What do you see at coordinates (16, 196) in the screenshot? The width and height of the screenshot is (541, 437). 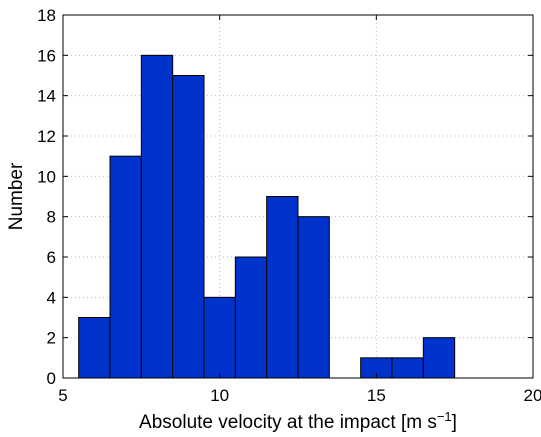 I see `y-axis-label: Number` at bounding box center [16, 196].